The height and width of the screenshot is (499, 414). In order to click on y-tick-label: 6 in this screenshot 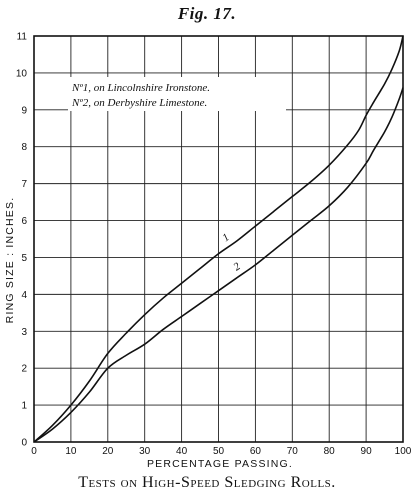, I will do `click(24, 221)`.